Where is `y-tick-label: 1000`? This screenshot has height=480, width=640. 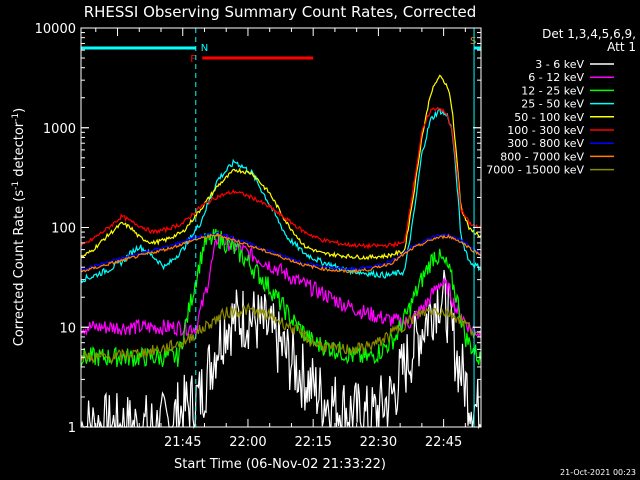
y-tick-label: 1000 is located at coordinates (59, 129).